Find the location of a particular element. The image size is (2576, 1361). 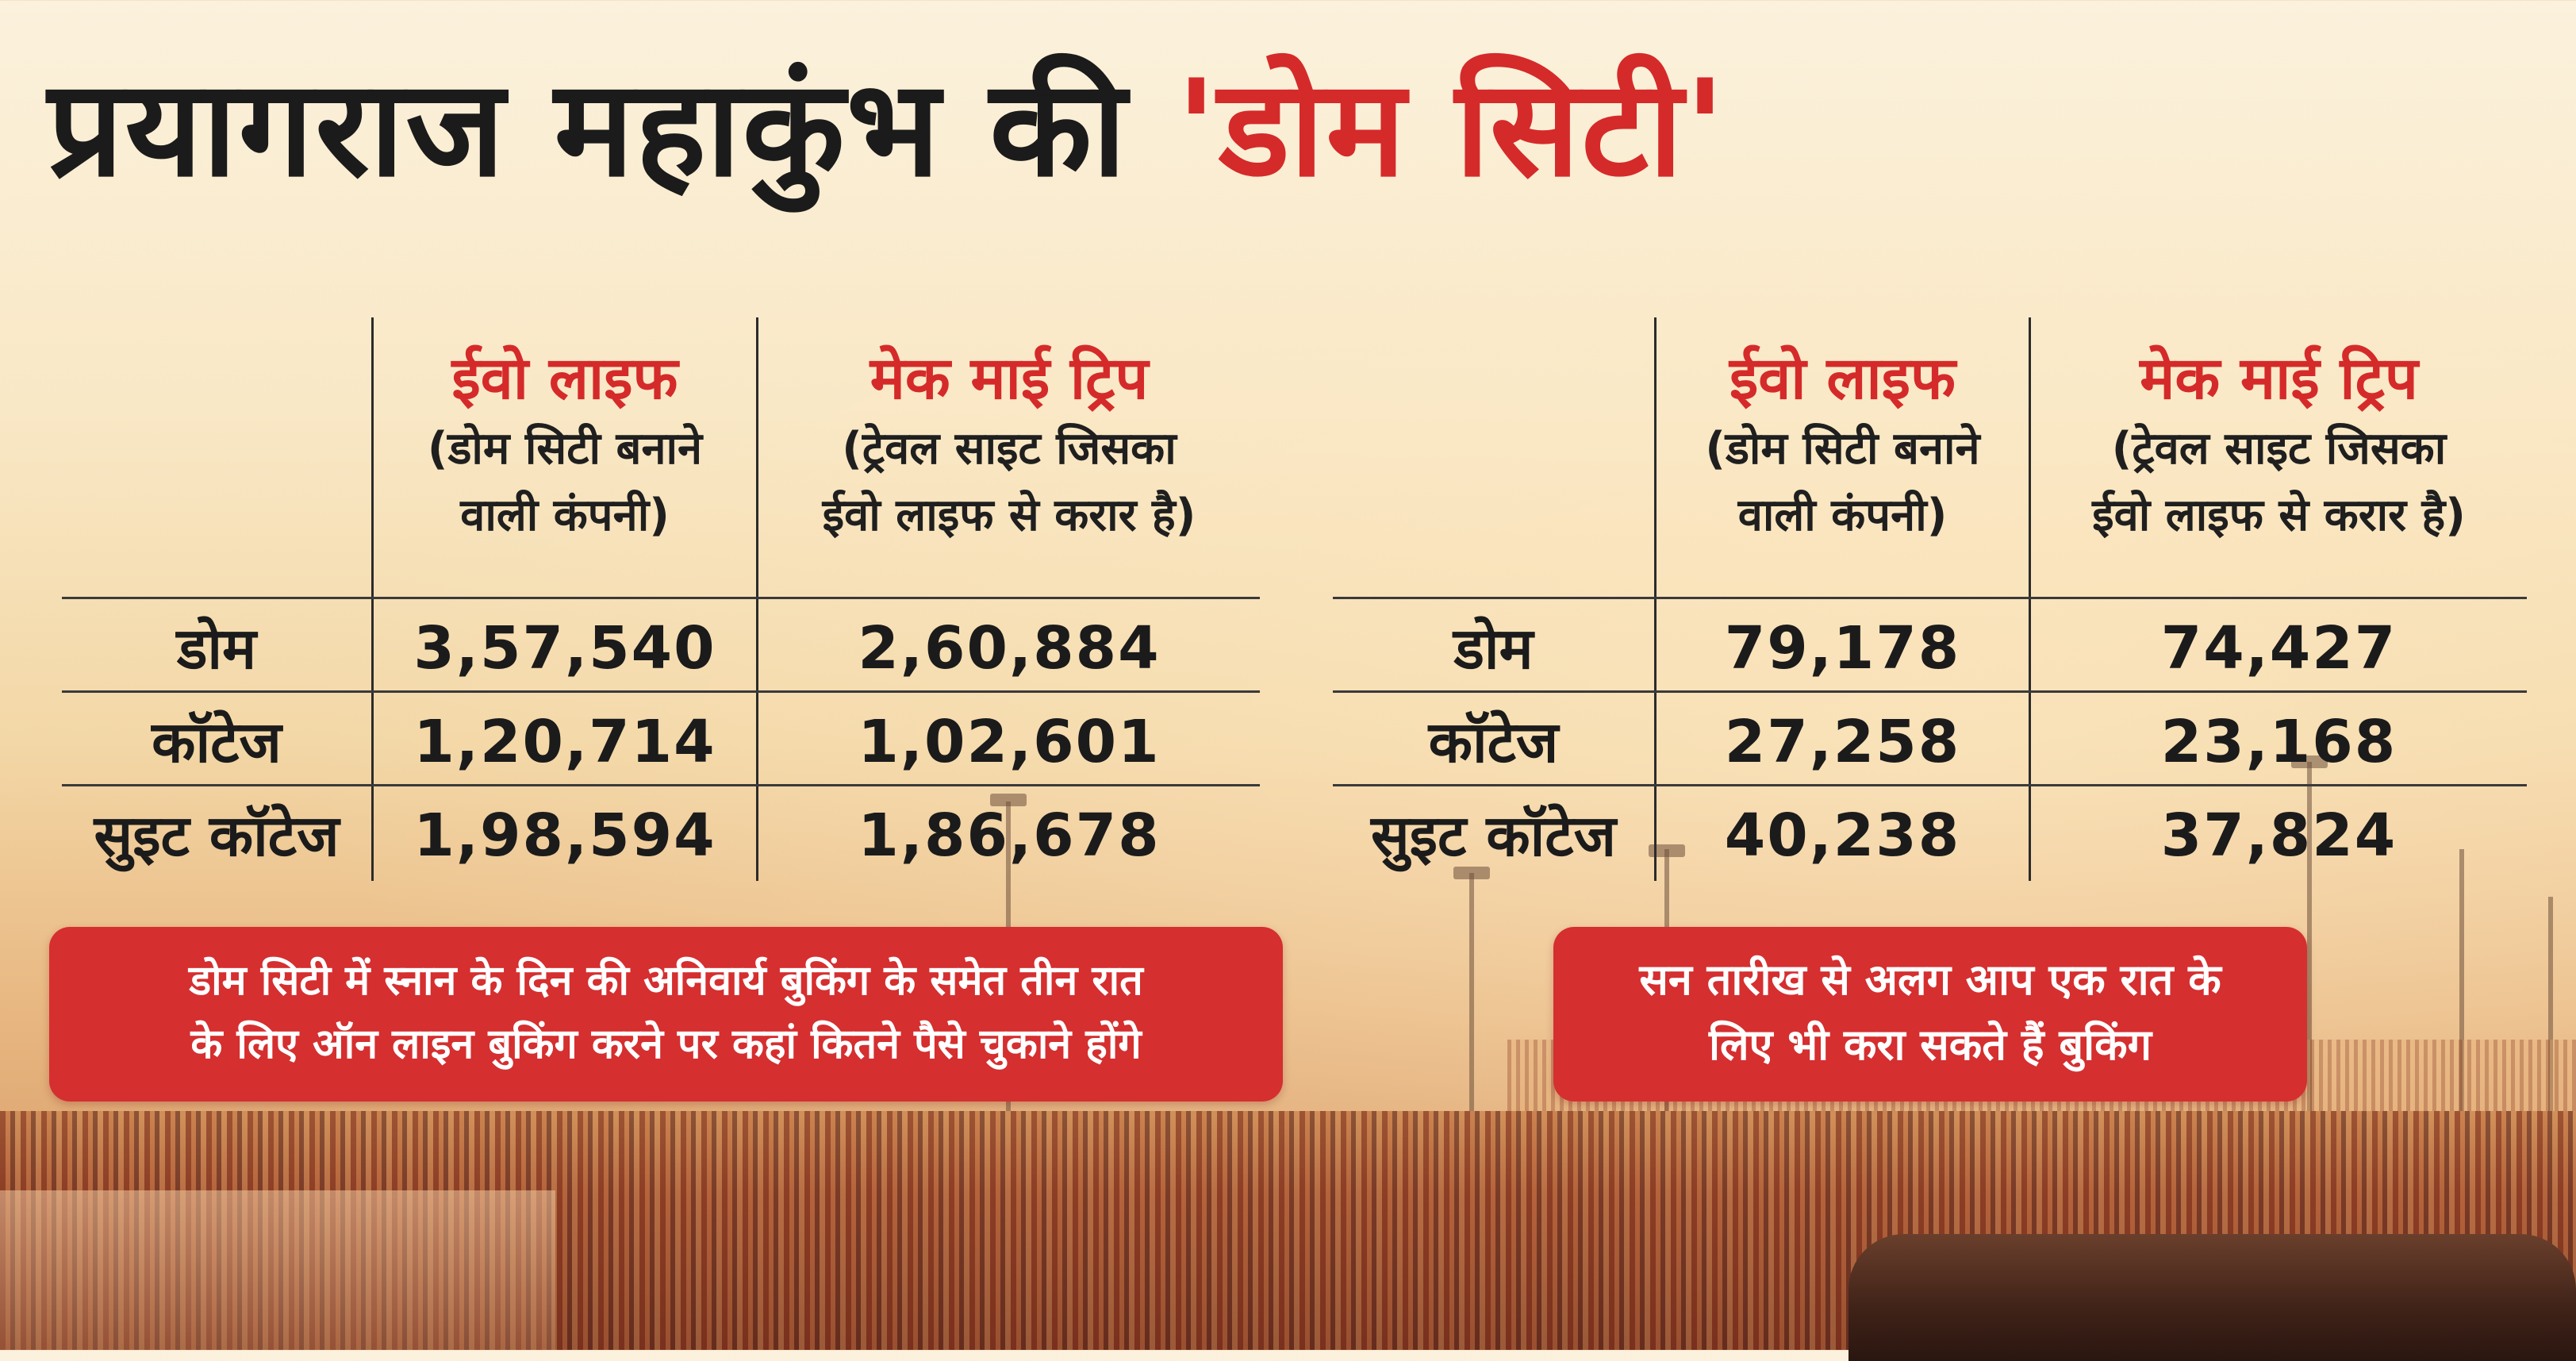

table-cell: 79,178 is located at coordinates (1843, 648).